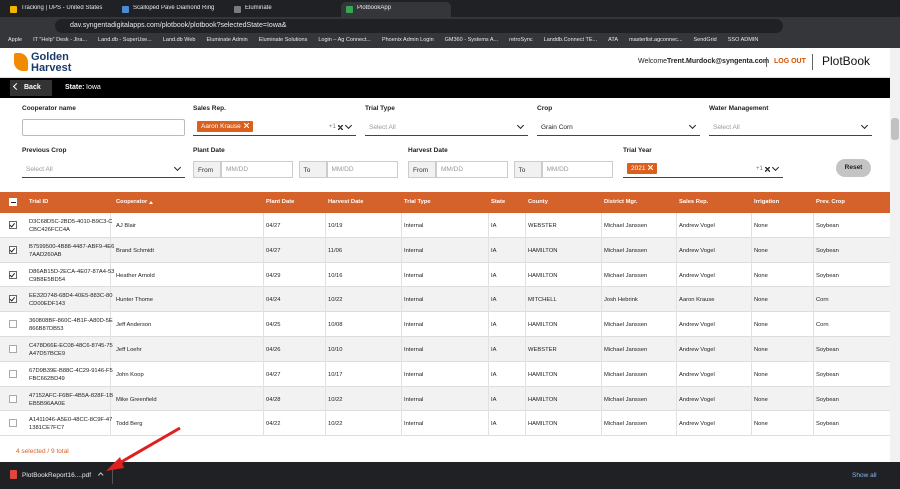 The height and width of the screenshot is (489, 900). Describe the element at coordinates (227, 40) in the screenshot. I see `bookmark: Eluminate Admin` at that location.